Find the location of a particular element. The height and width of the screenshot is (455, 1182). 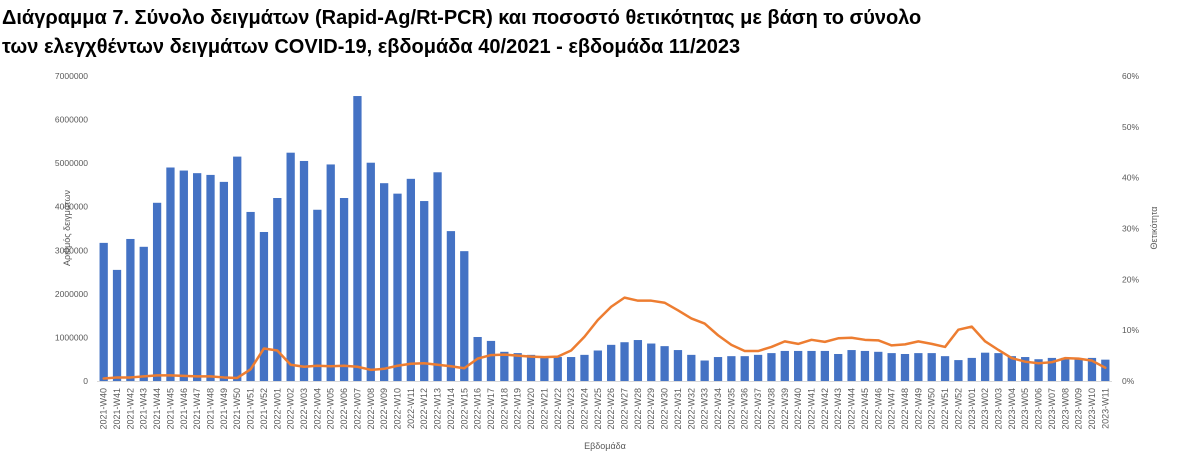

y2-axis-ticks: 0% 10% 20% 30% 40% 50% 60% is located at coordinates (1130, 228).